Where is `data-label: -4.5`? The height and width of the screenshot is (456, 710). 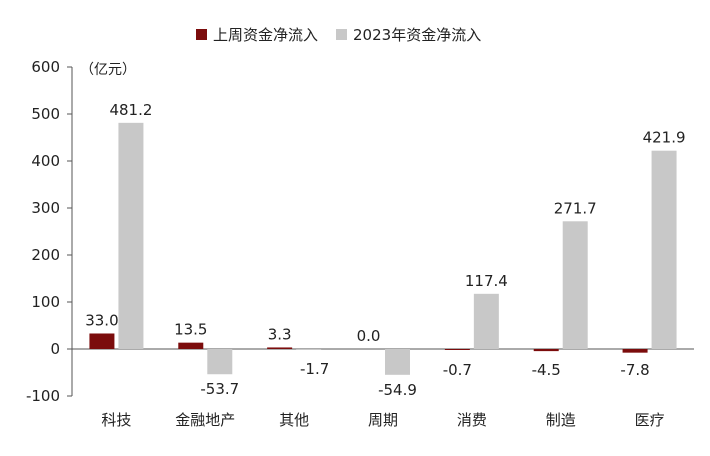
data-label: -4.5 is located at coordinates (546, 370).